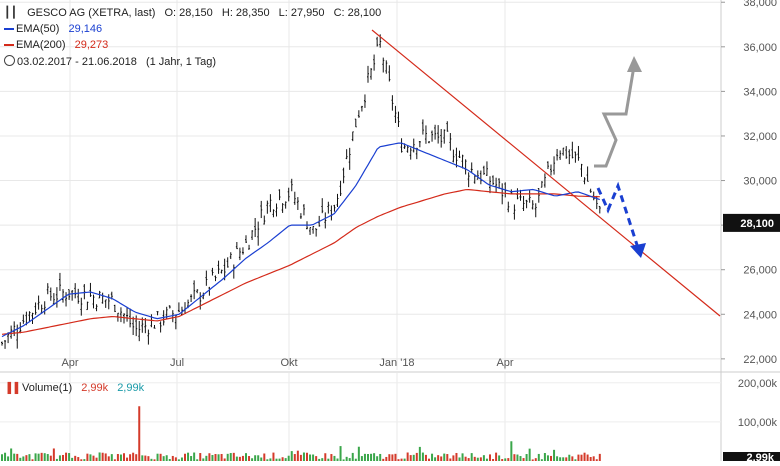 This screenshot has height=466, width=780. I want to click on ema50-value: 29,146, so click(85, 29).